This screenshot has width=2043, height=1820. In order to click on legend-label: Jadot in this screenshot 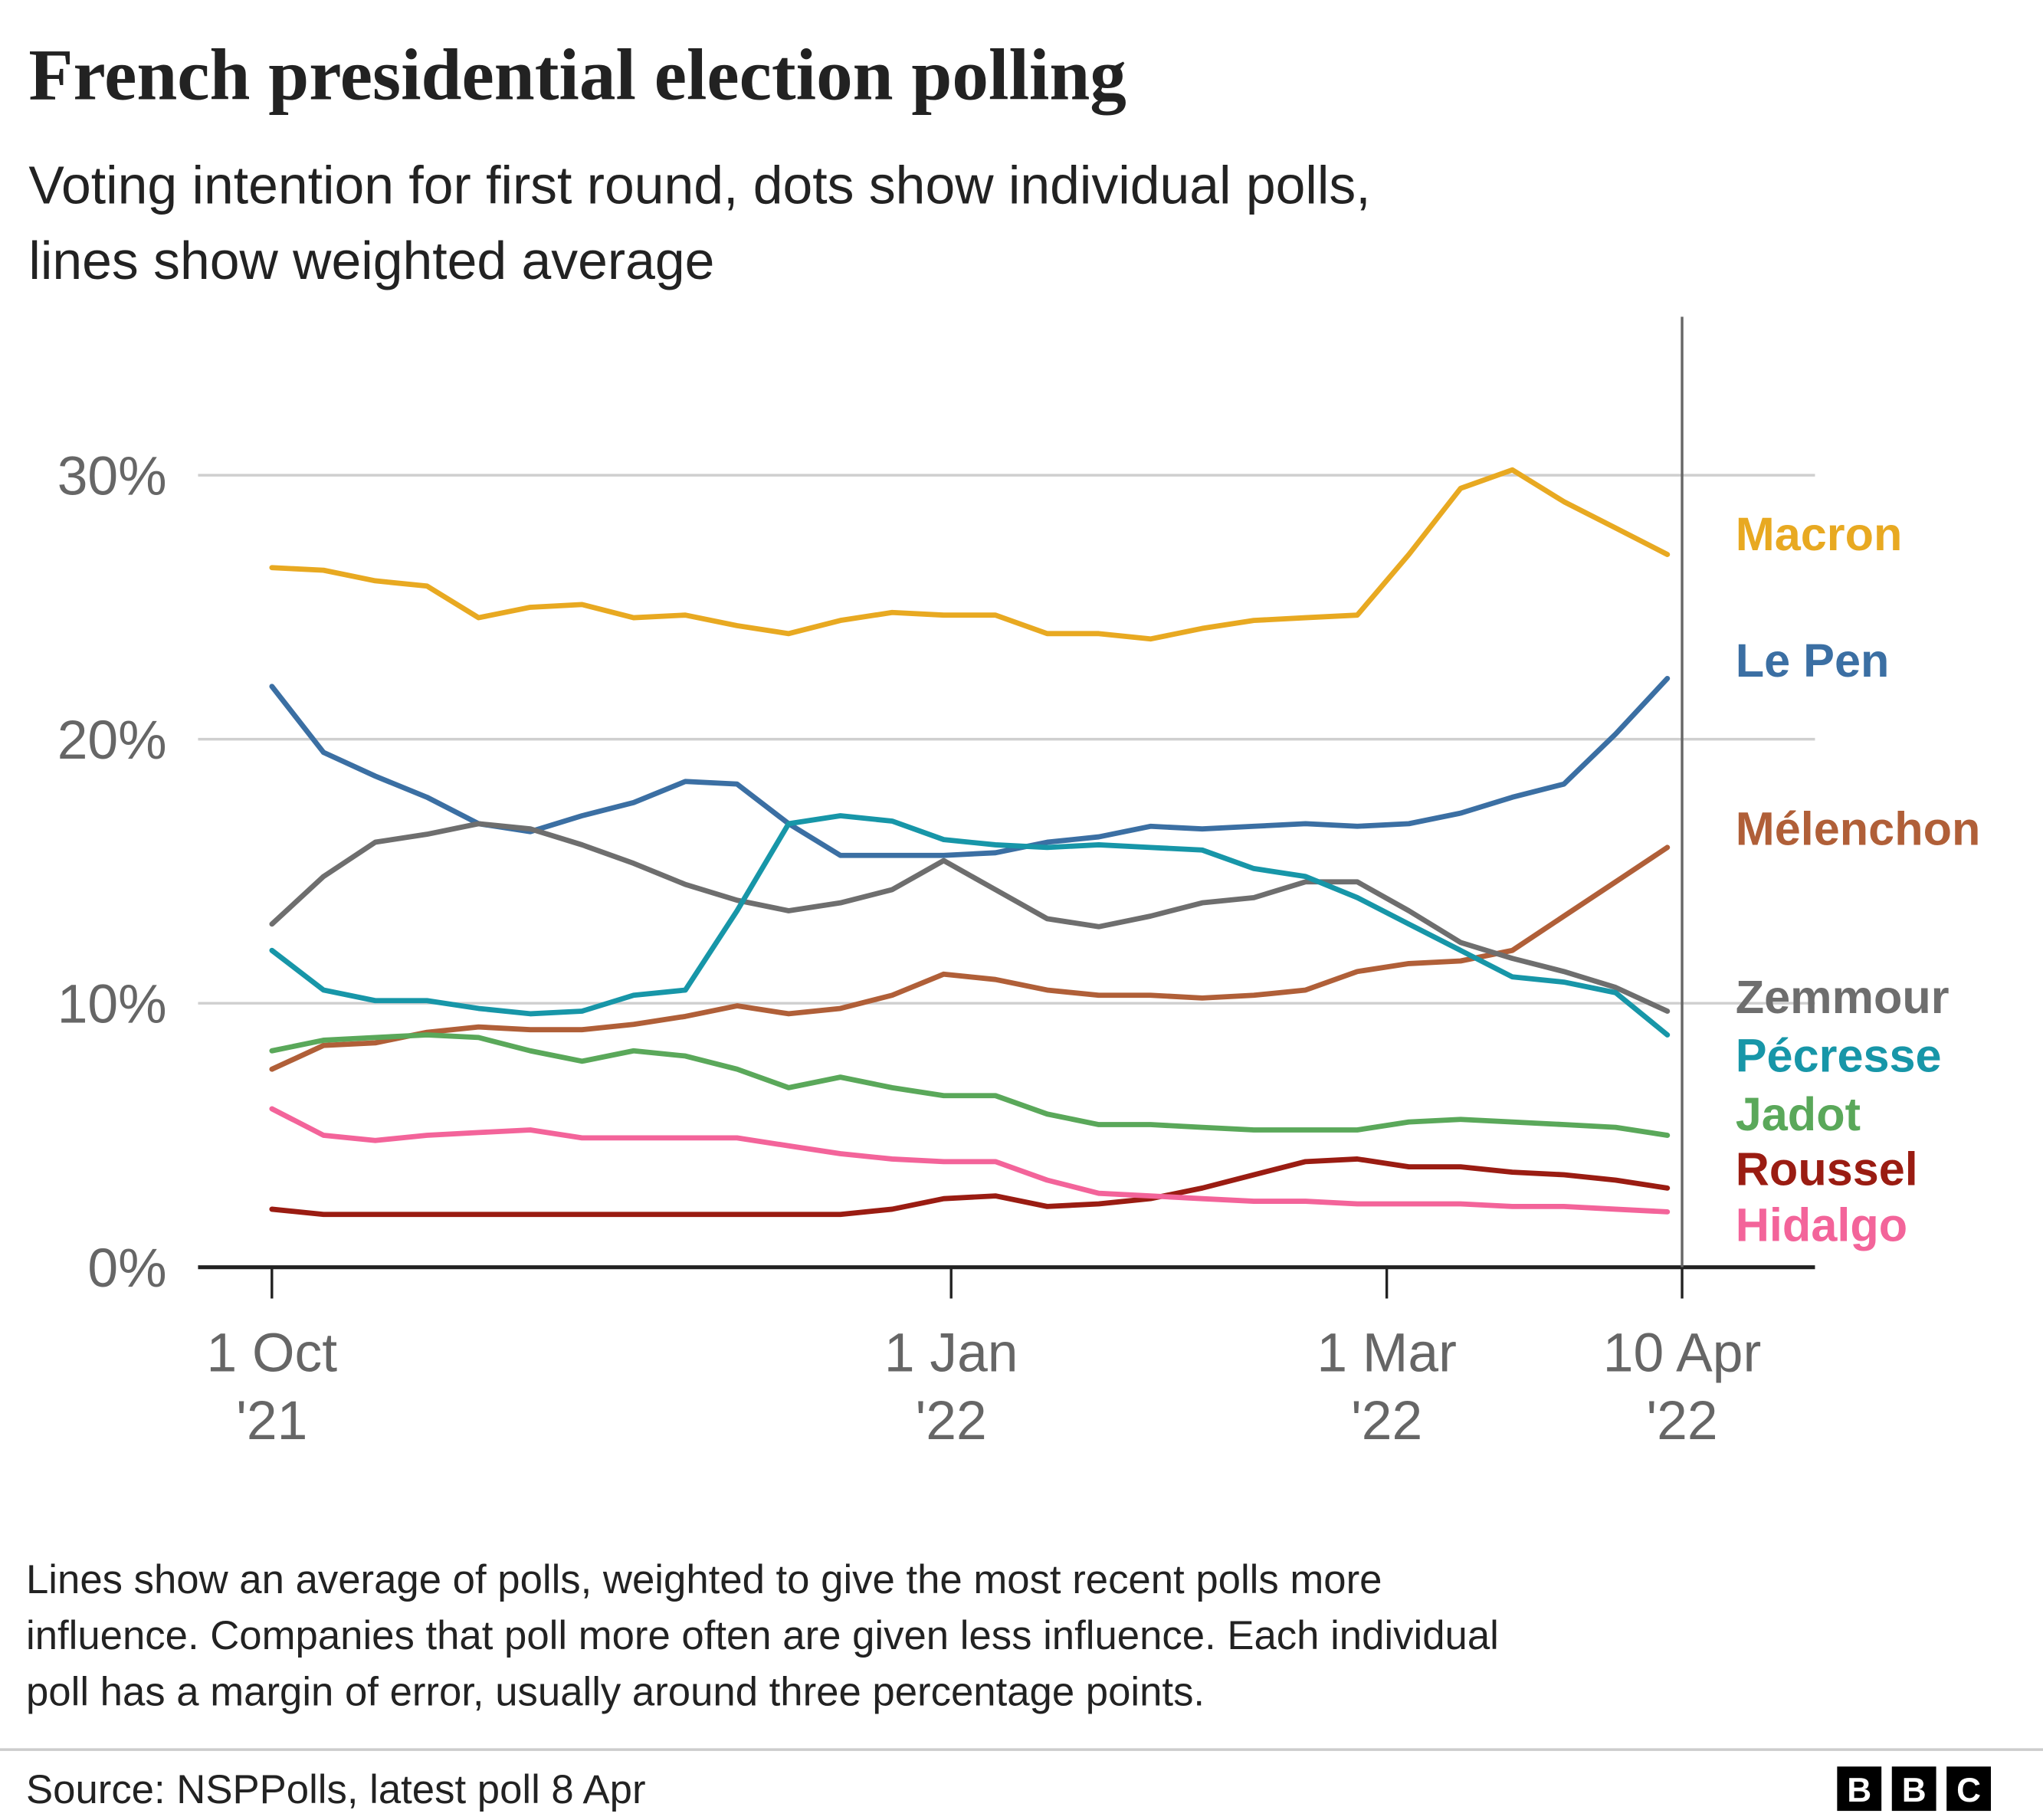, I will do `click(1798, 1114)`.